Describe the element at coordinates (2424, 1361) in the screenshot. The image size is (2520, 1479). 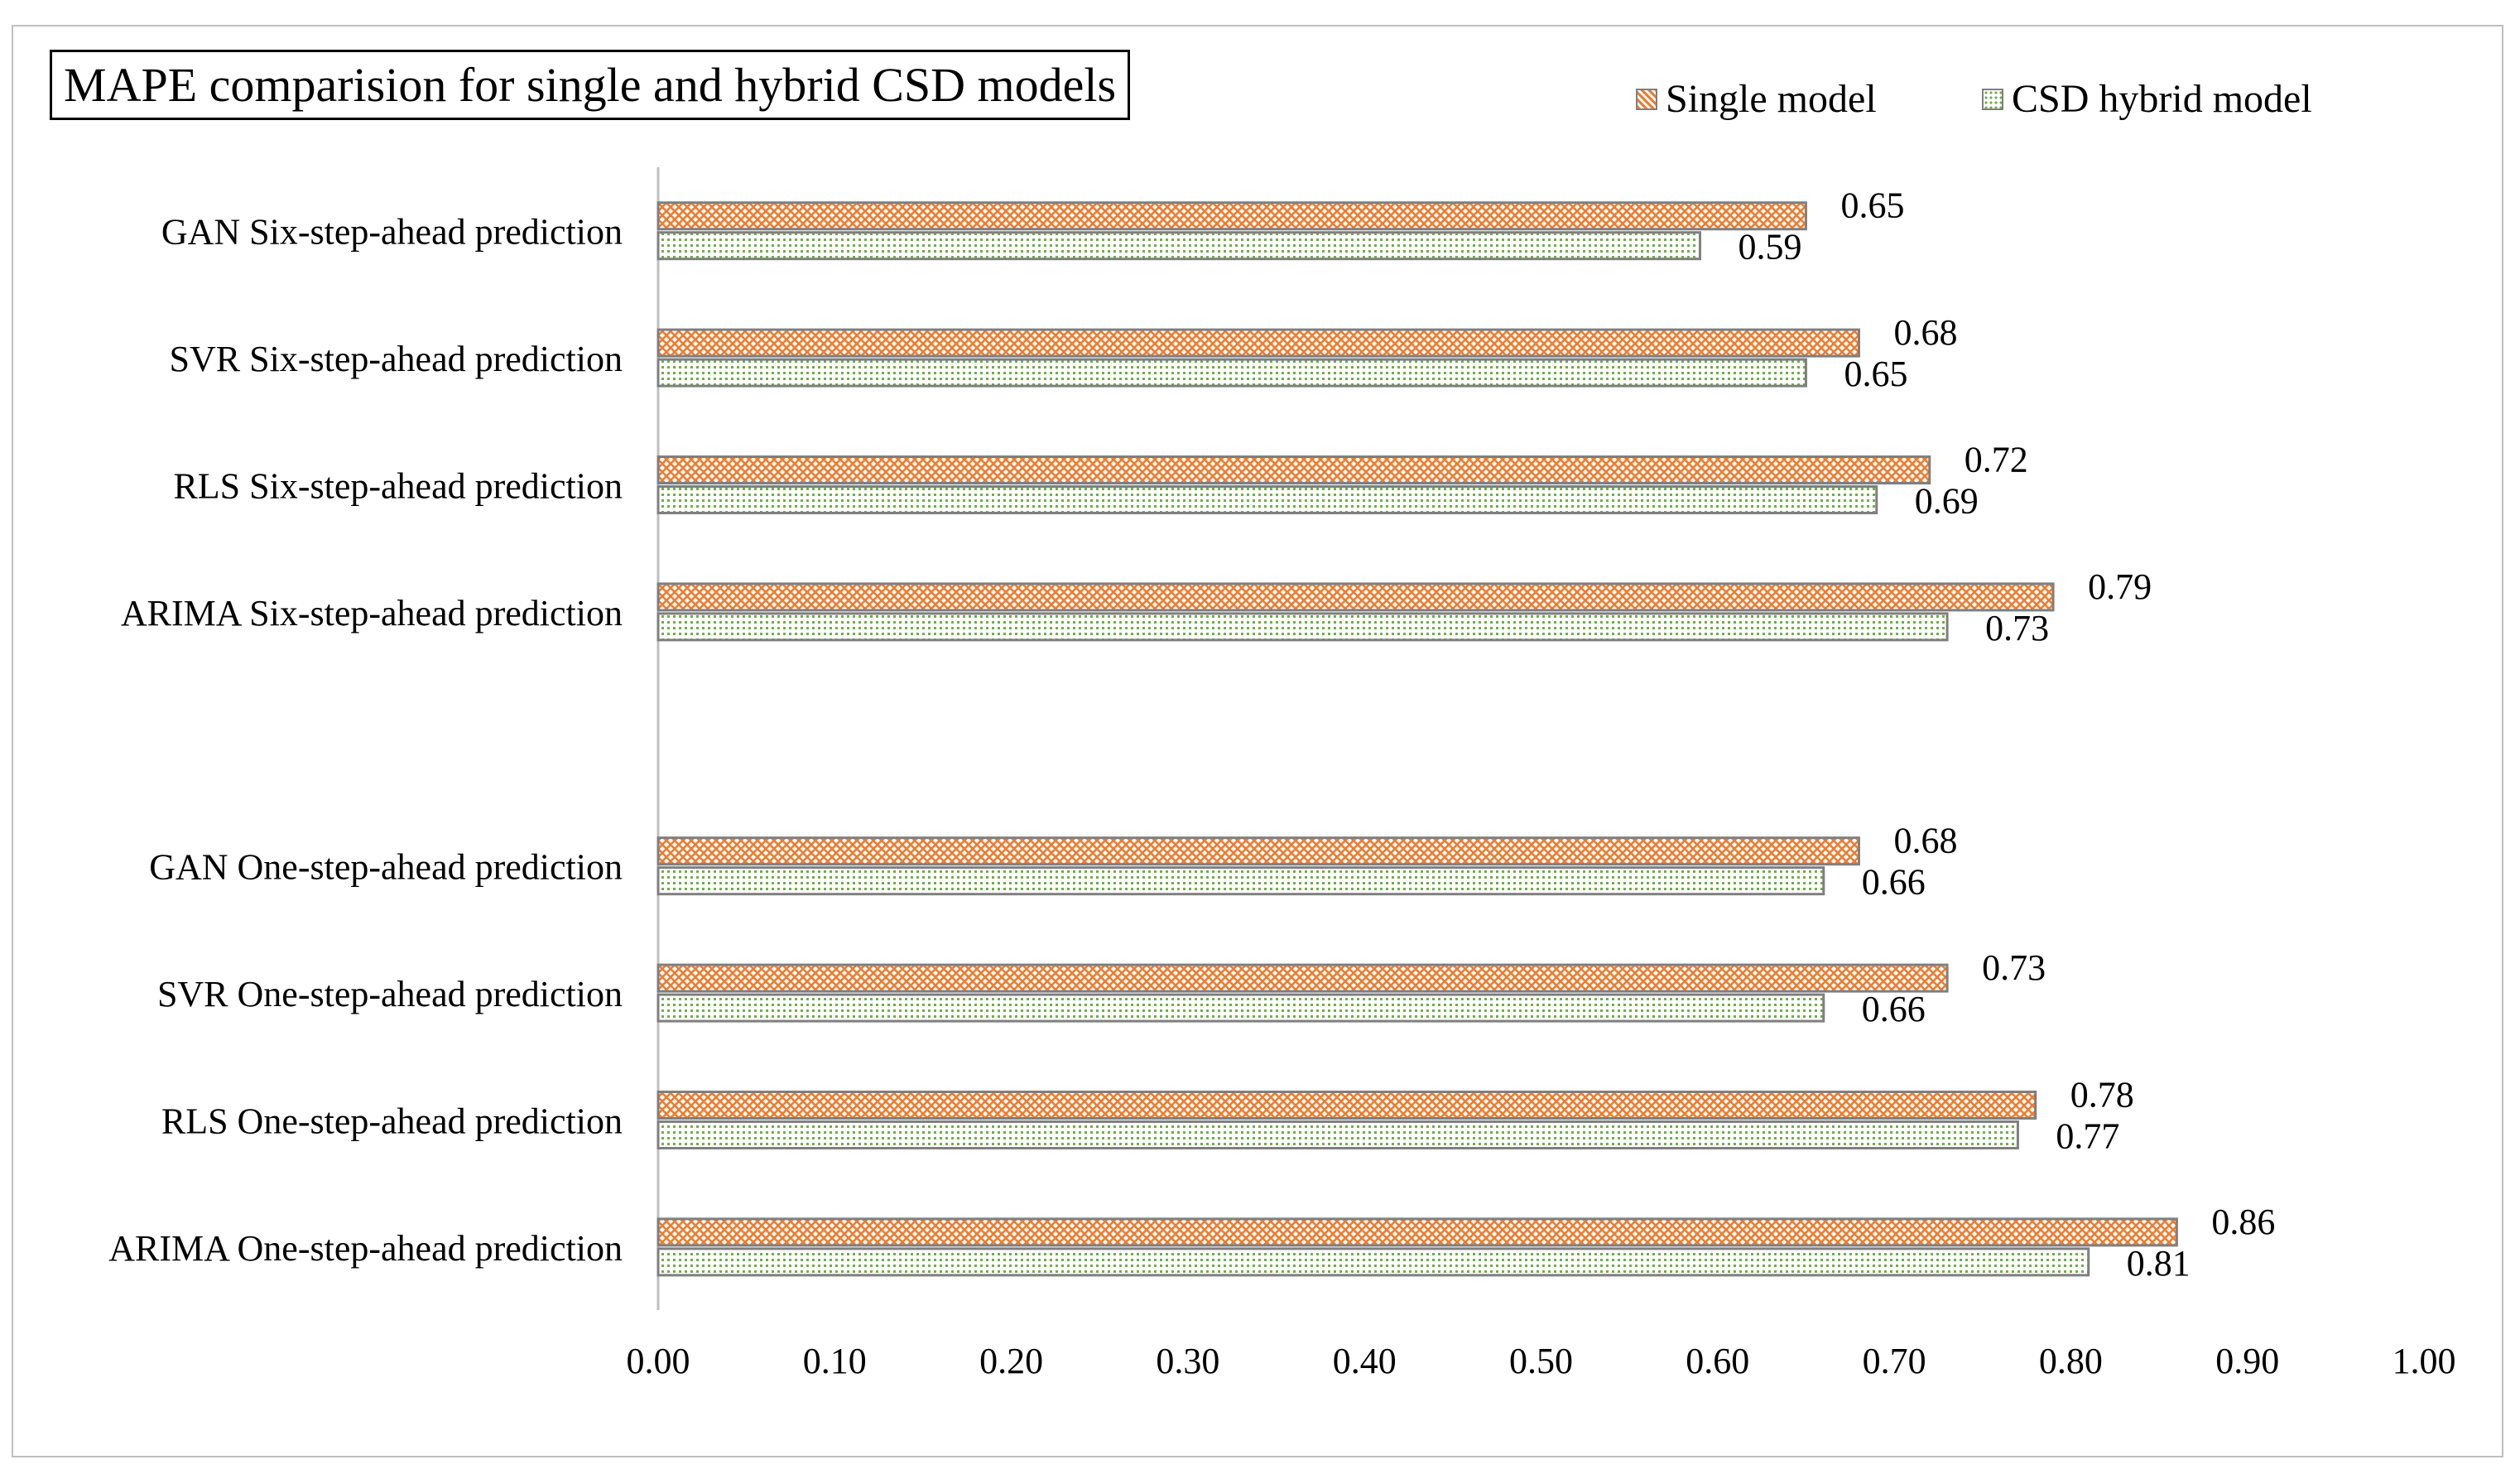
I see `x-tick-label: 1.00` at that location.